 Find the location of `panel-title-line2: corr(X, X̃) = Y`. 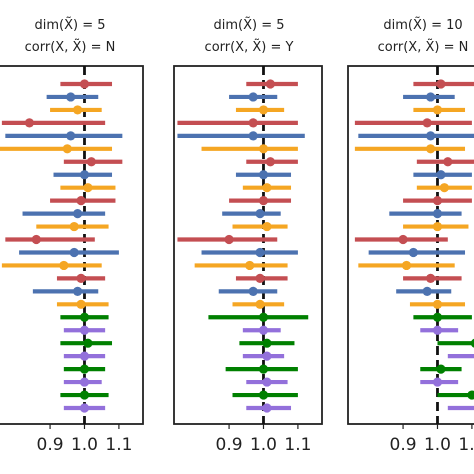

panel-title-line2: corr(X, X̃) = Y is located at coordinates (249, 47).